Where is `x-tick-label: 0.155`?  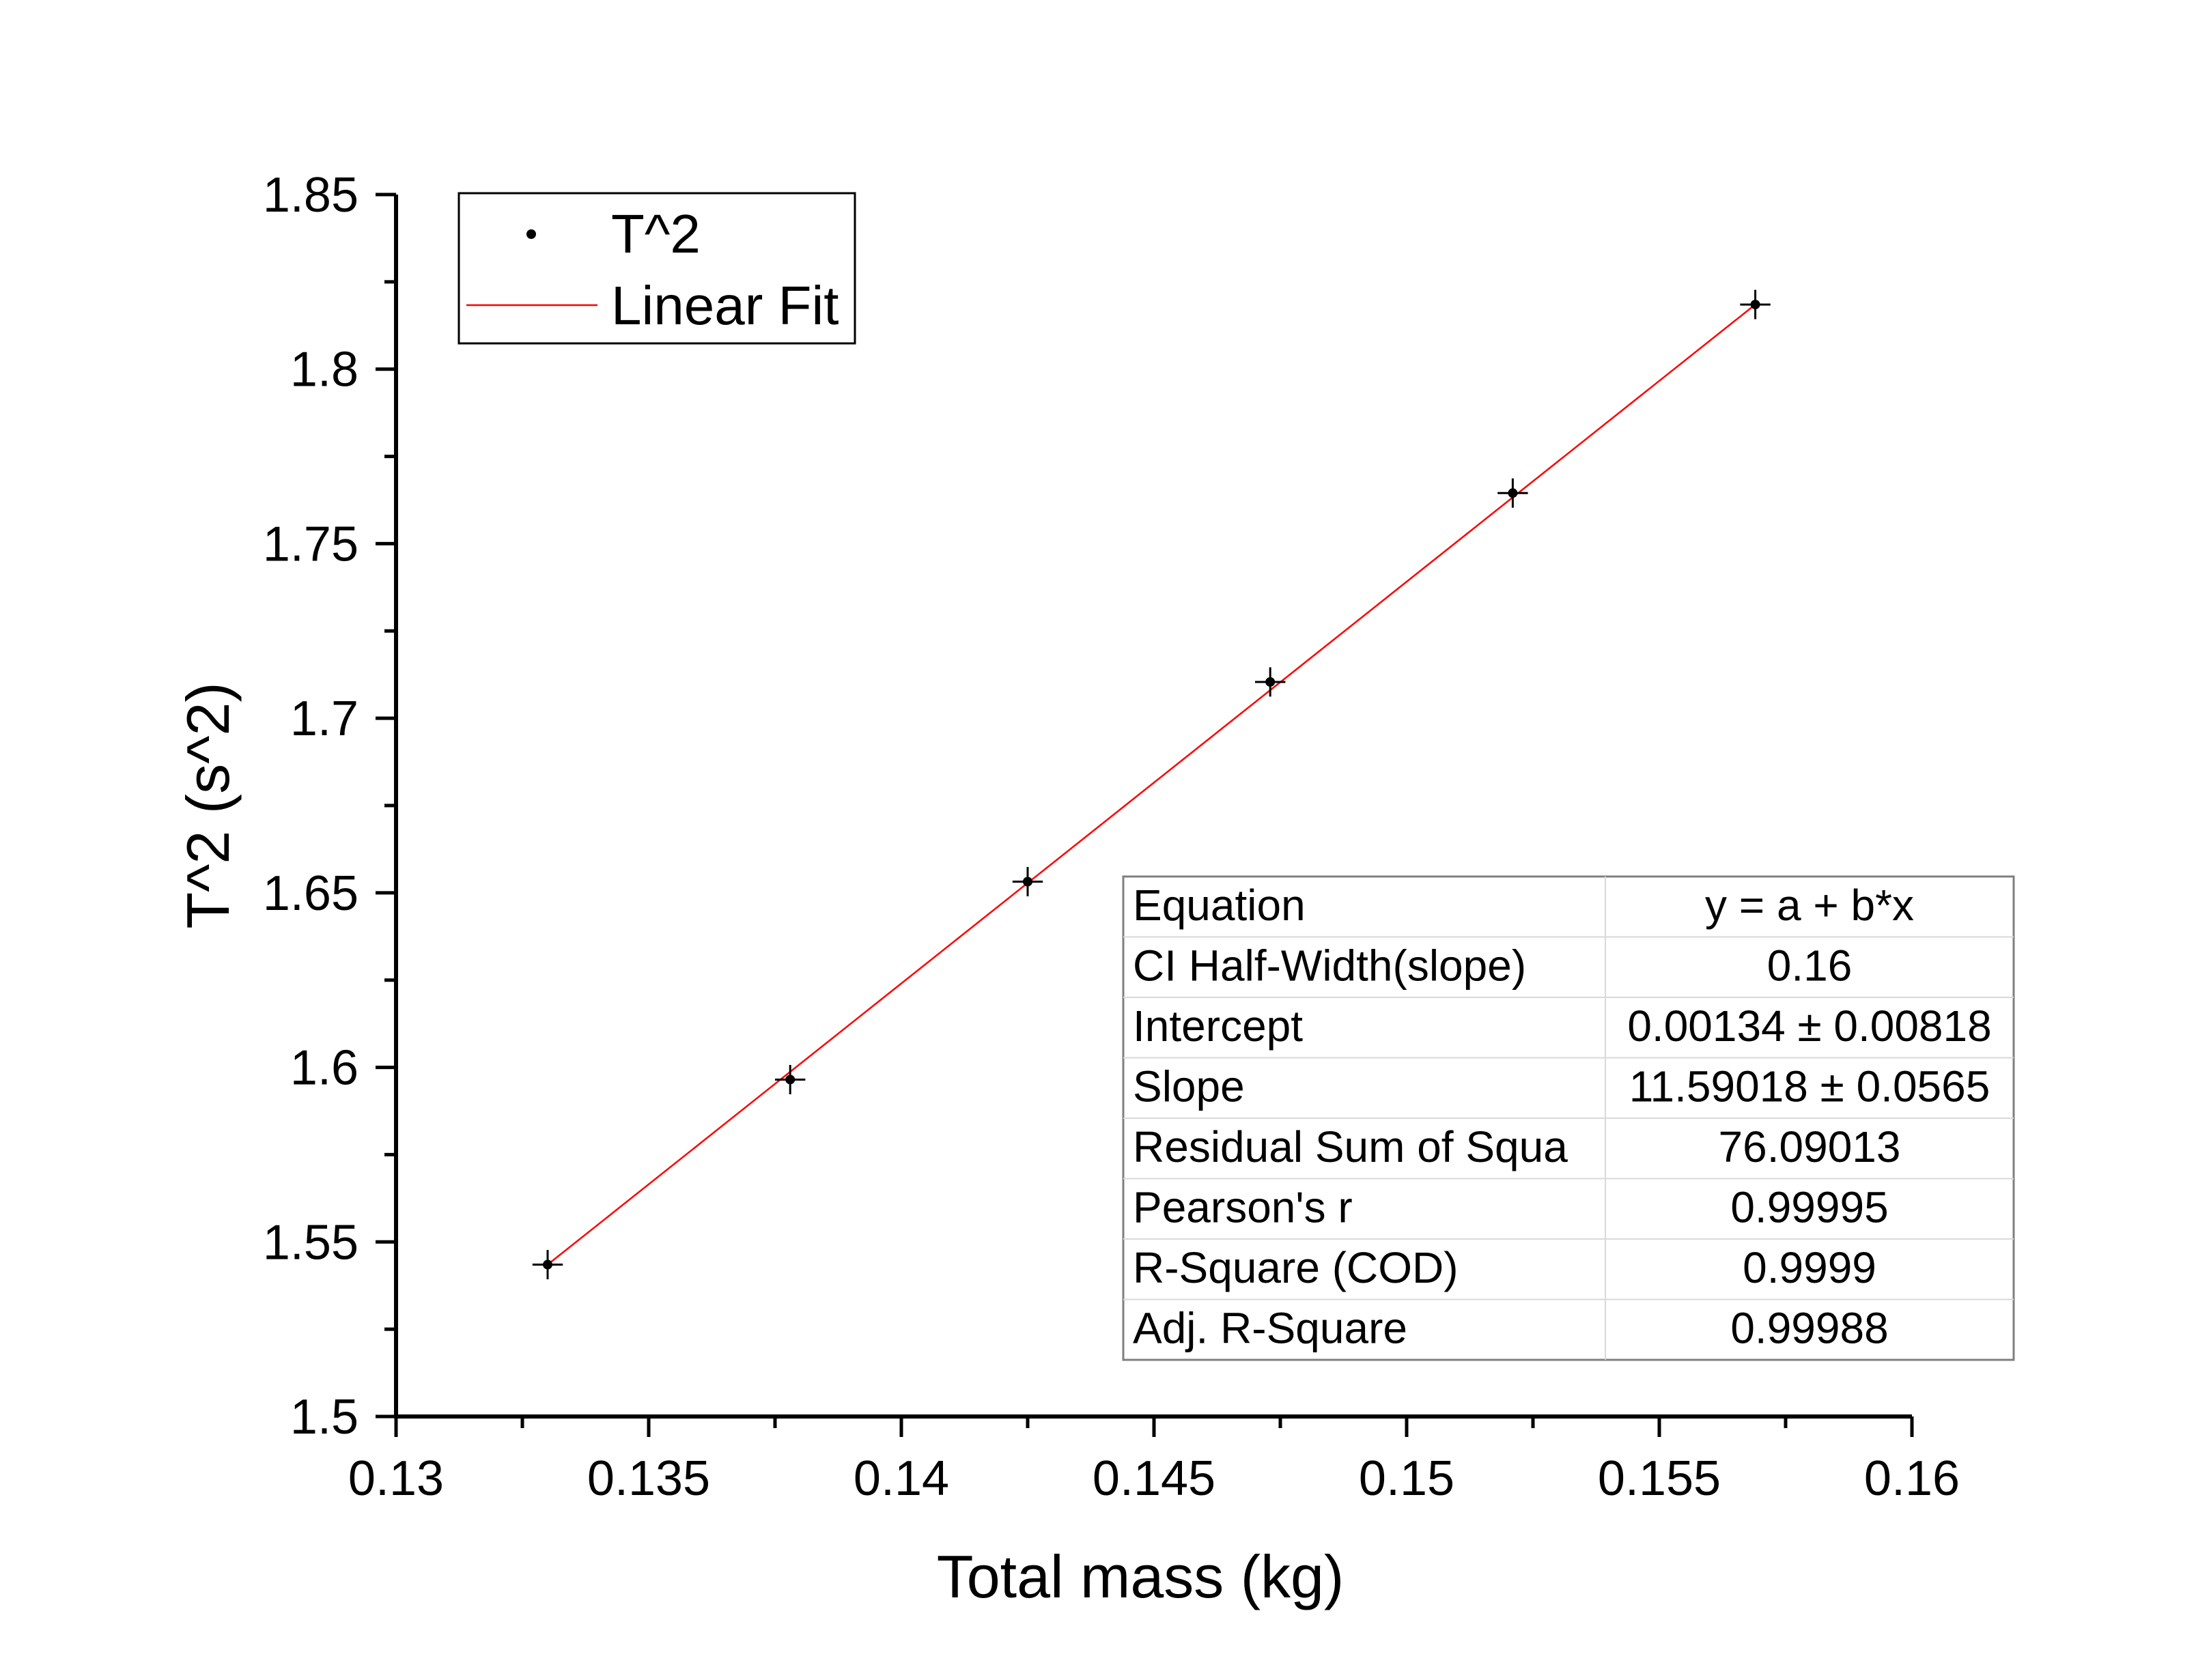
x-tick-label: 0.155 is located at coordinates (1659, 1478).